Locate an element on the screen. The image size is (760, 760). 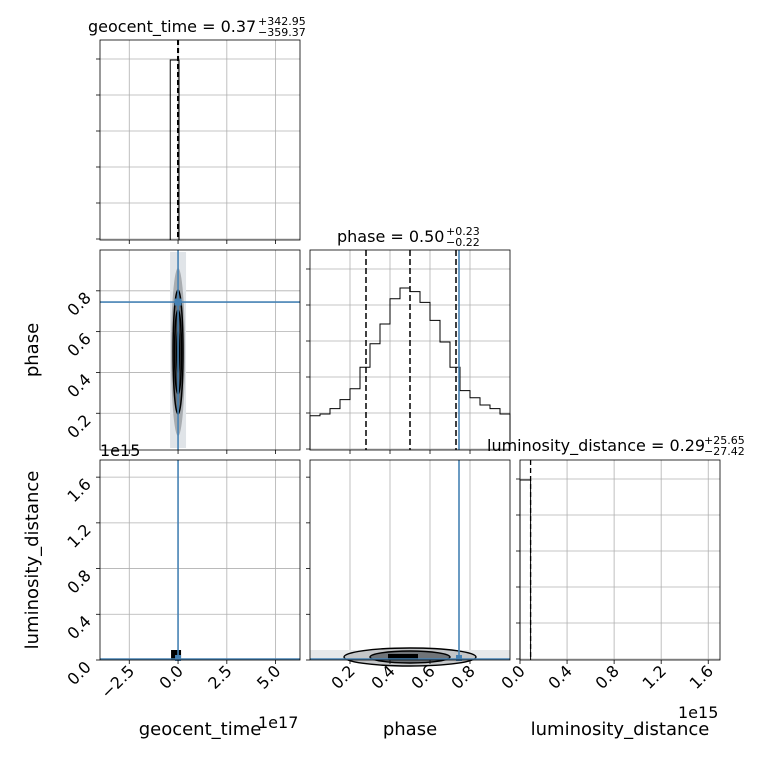
y-tick-label: 1.2 is located at coordinates (78, 535).